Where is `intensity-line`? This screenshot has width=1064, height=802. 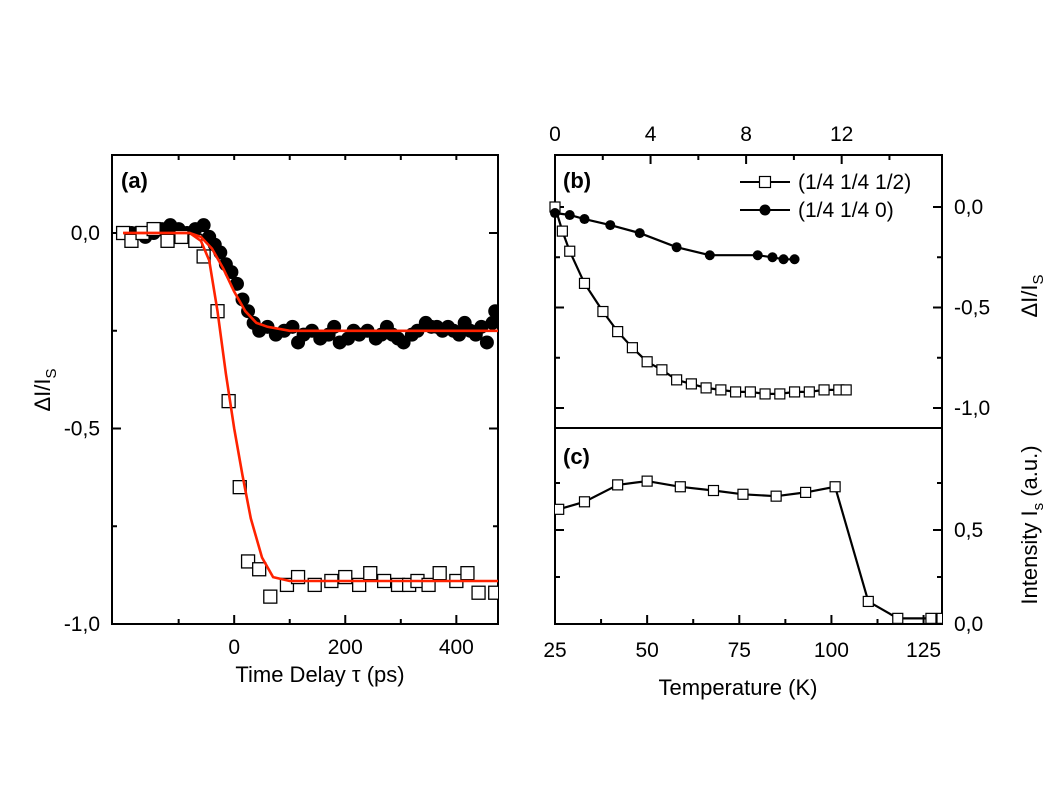
intensity-line is located at coordinates (750, 549).